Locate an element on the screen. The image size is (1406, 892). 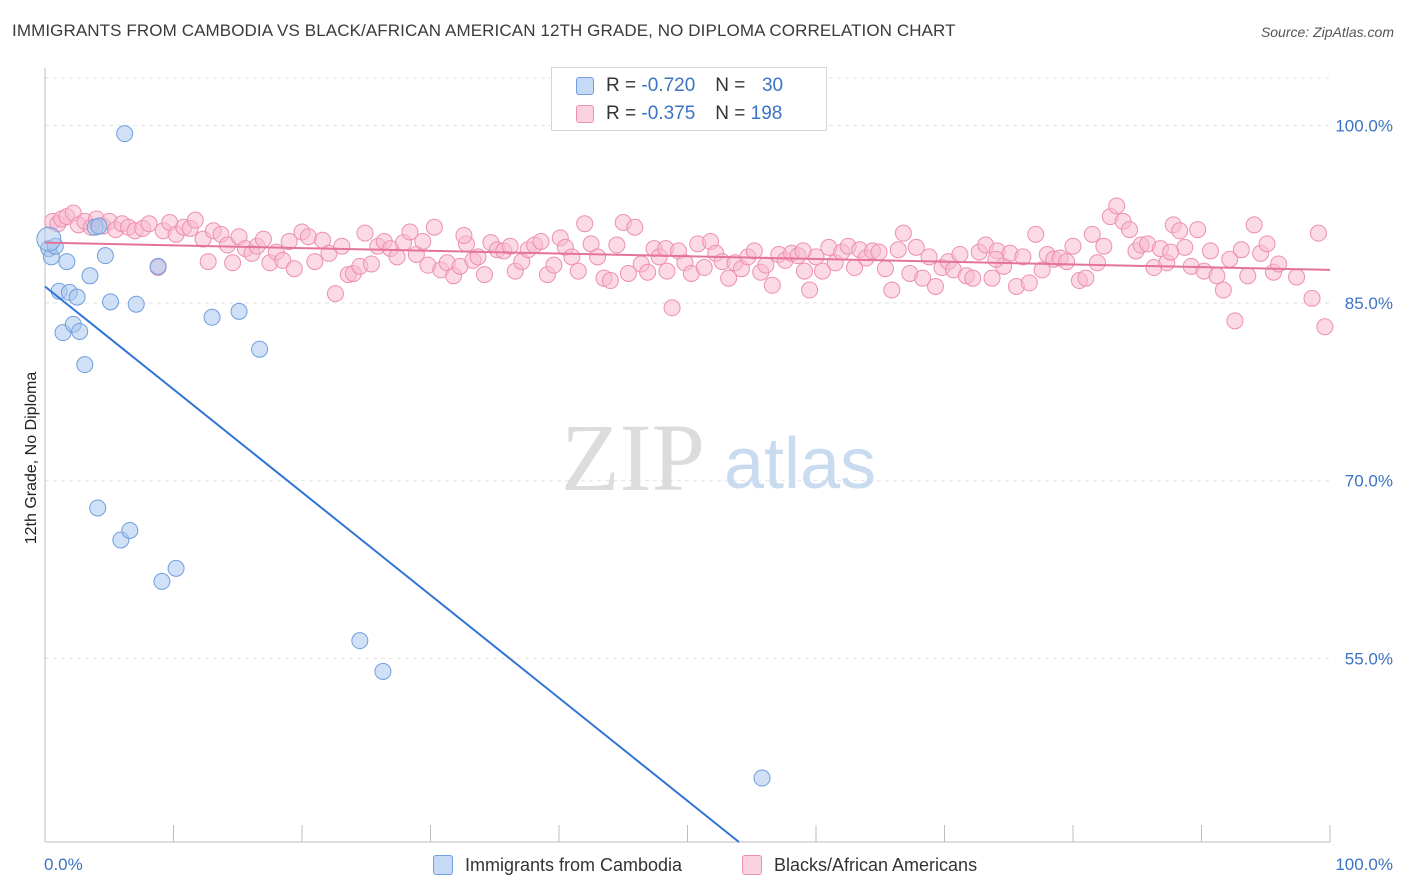
legend-r-value: -0.720 is located at coordinates (668, 85).